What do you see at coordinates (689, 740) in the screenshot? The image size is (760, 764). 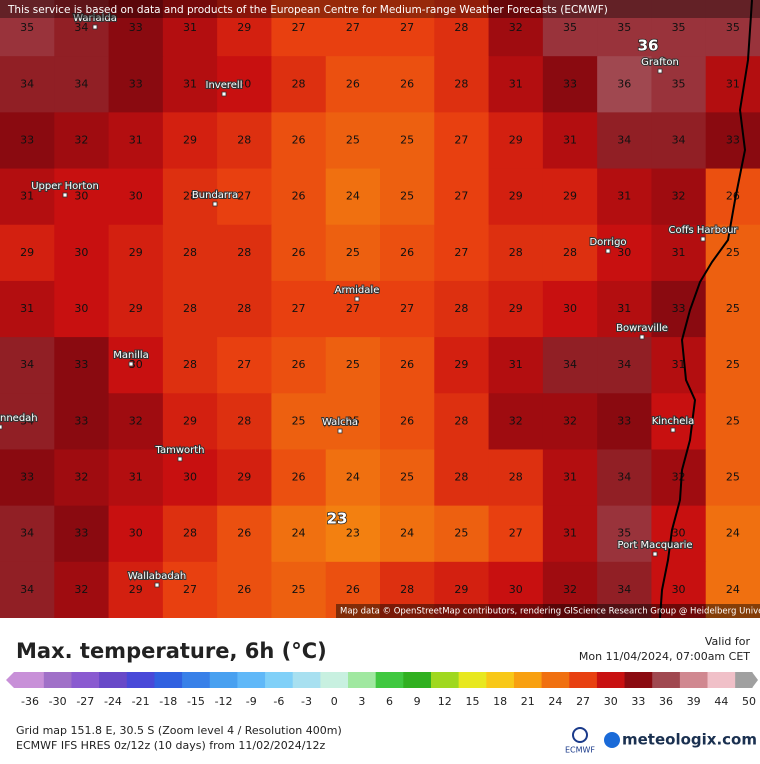 I see `brand: meteologix.com` at bounding box center [689, 740].